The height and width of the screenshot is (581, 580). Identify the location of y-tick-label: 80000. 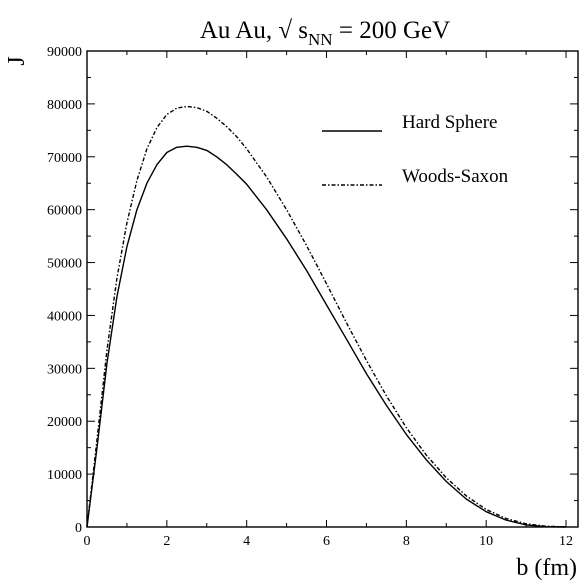
(64, 105).